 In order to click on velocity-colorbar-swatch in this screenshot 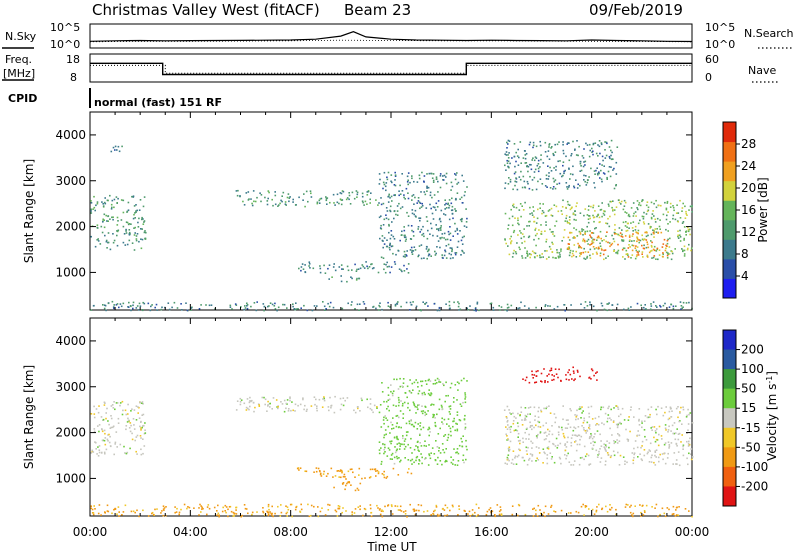, I will do `click(729, 398)`.